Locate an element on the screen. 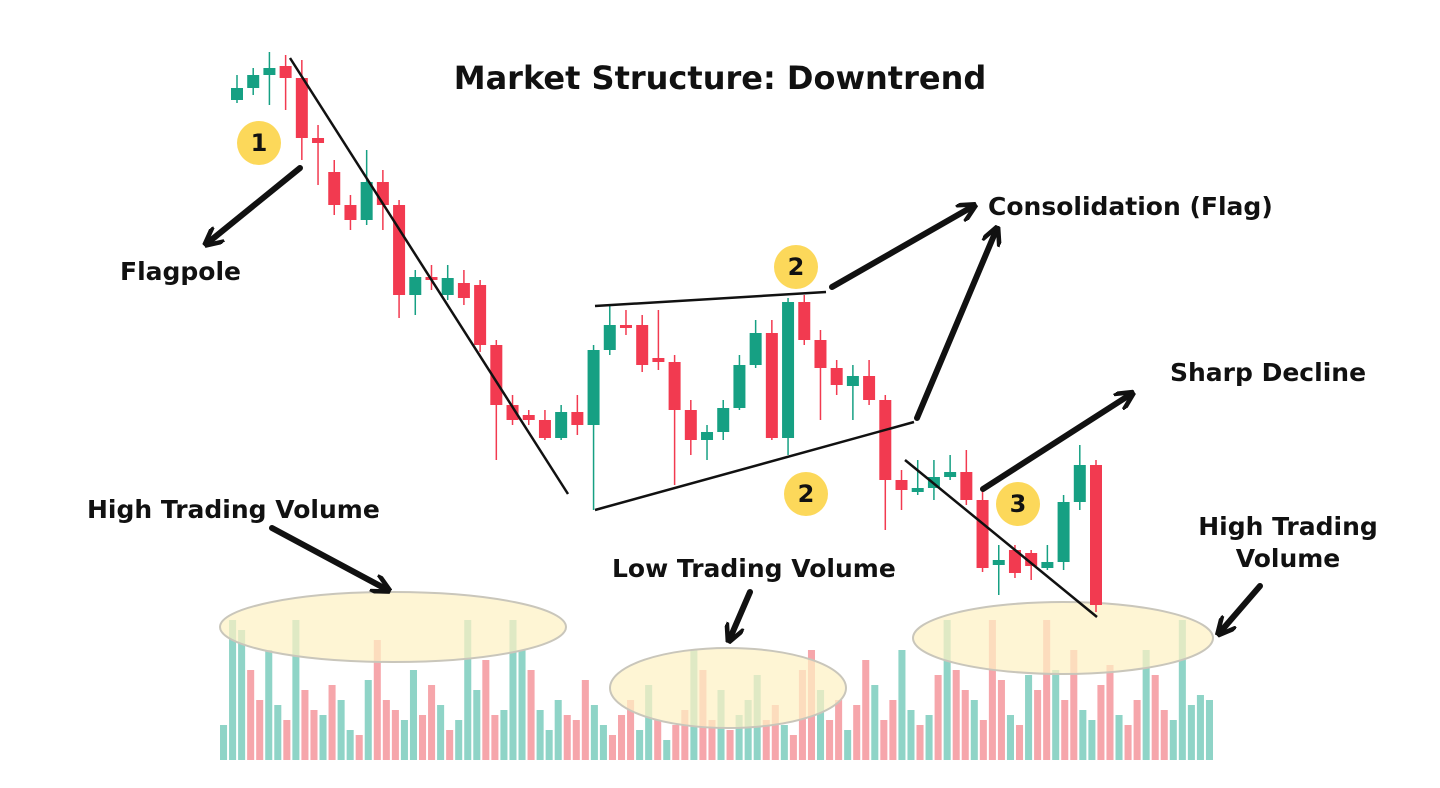 The height and width of the screenshot is (788, 1440). marker-label: 1 is located at coordinates (259, 143).